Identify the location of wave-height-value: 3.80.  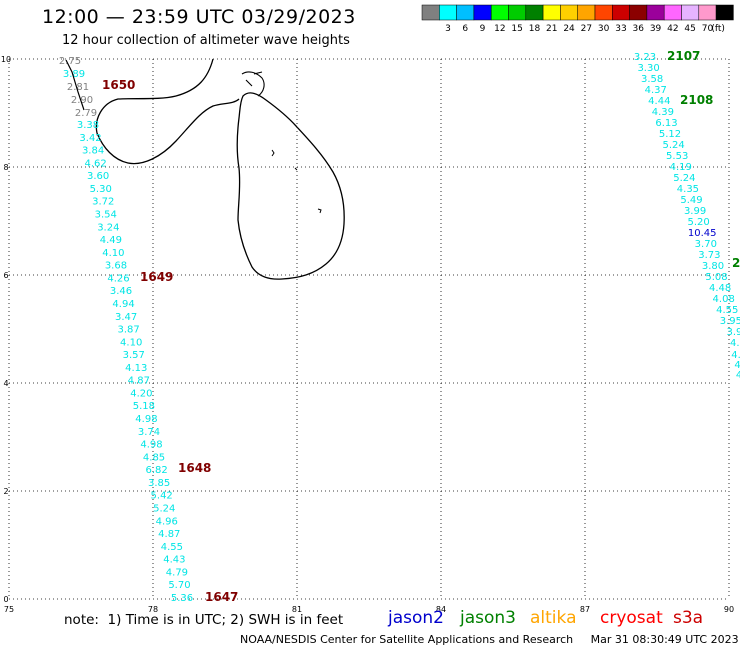
(713, 266).